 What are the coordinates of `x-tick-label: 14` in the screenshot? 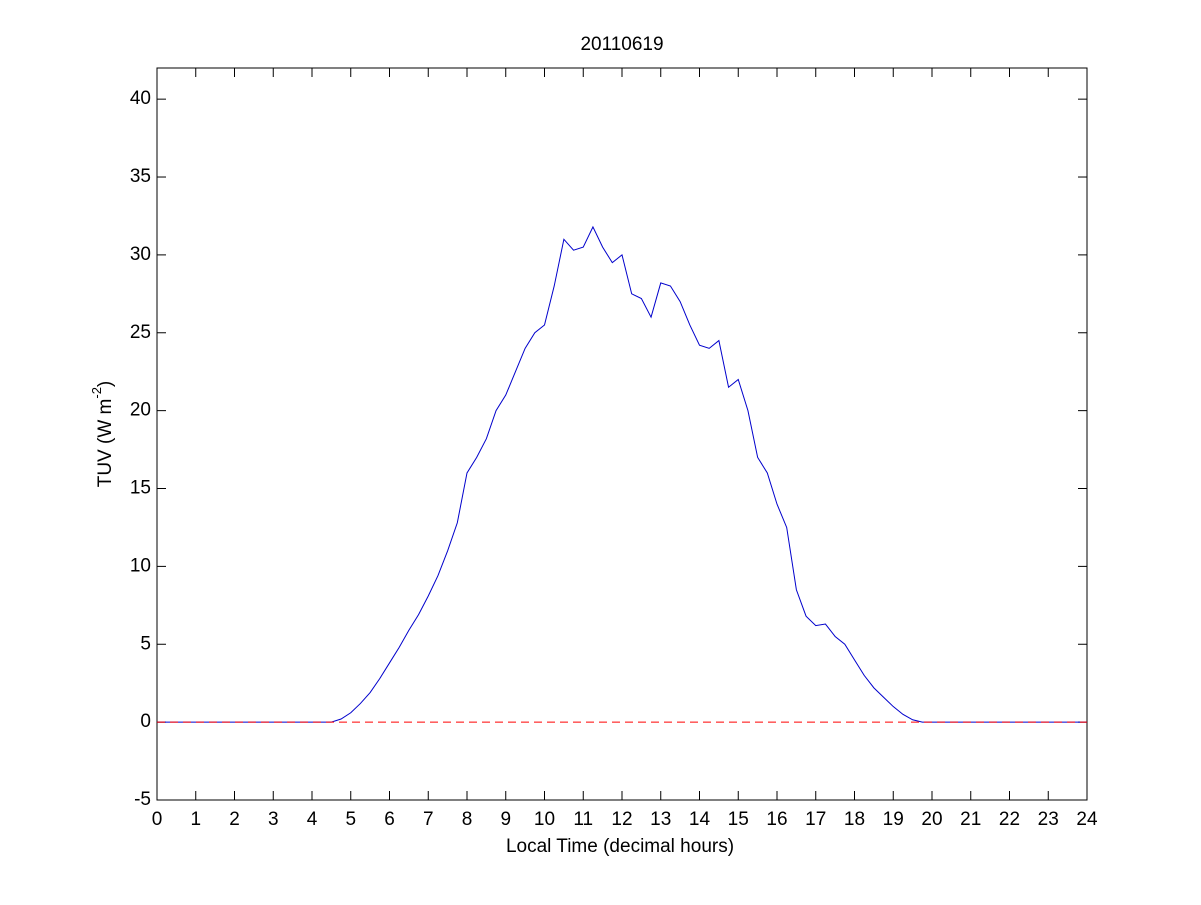 It's located at (700, 819).